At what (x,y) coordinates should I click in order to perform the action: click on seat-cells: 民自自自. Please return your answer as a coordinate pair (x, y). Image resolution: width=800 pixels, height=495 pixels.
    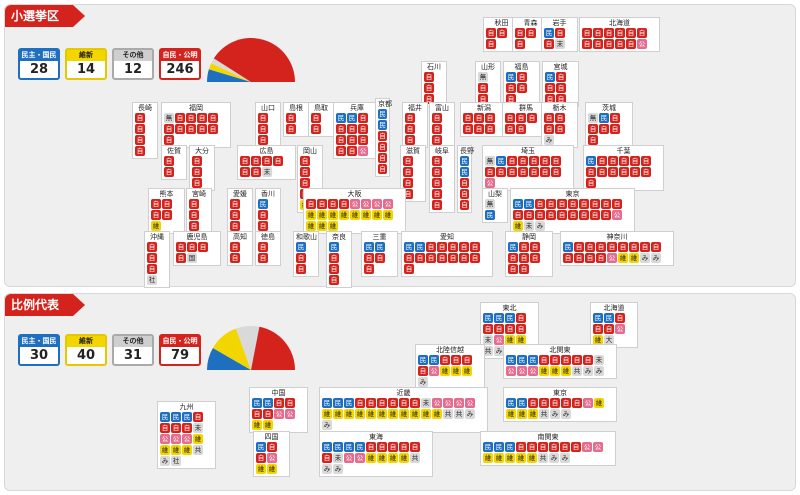
    Looking at the image, I should click on (339, 263).